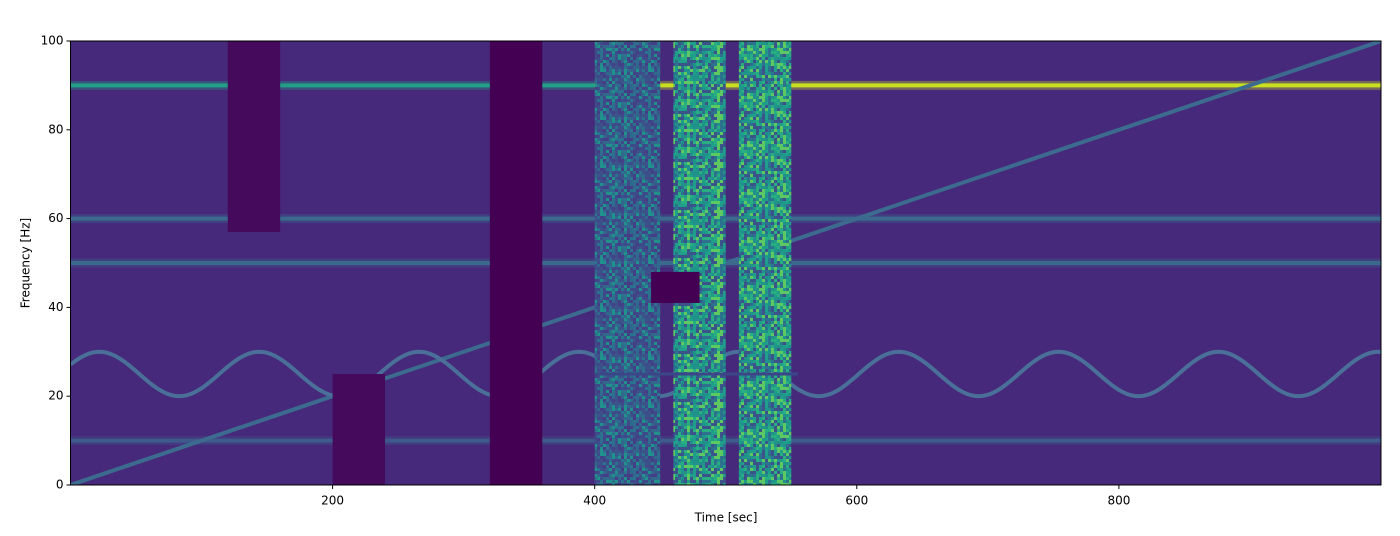 The height and width of the screenshot is (536, 1400). Describe the element at coordinates (26, 263) in the screenshot. I see `y-axis-label: Frequency [Hz]` at that location.